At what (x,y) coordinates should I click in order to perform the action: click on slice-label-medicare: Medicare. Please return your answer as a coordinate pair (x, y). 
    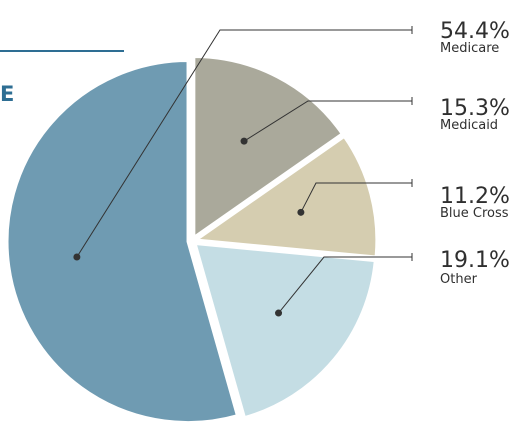
    Looking at the image, I should click on (469, 48).